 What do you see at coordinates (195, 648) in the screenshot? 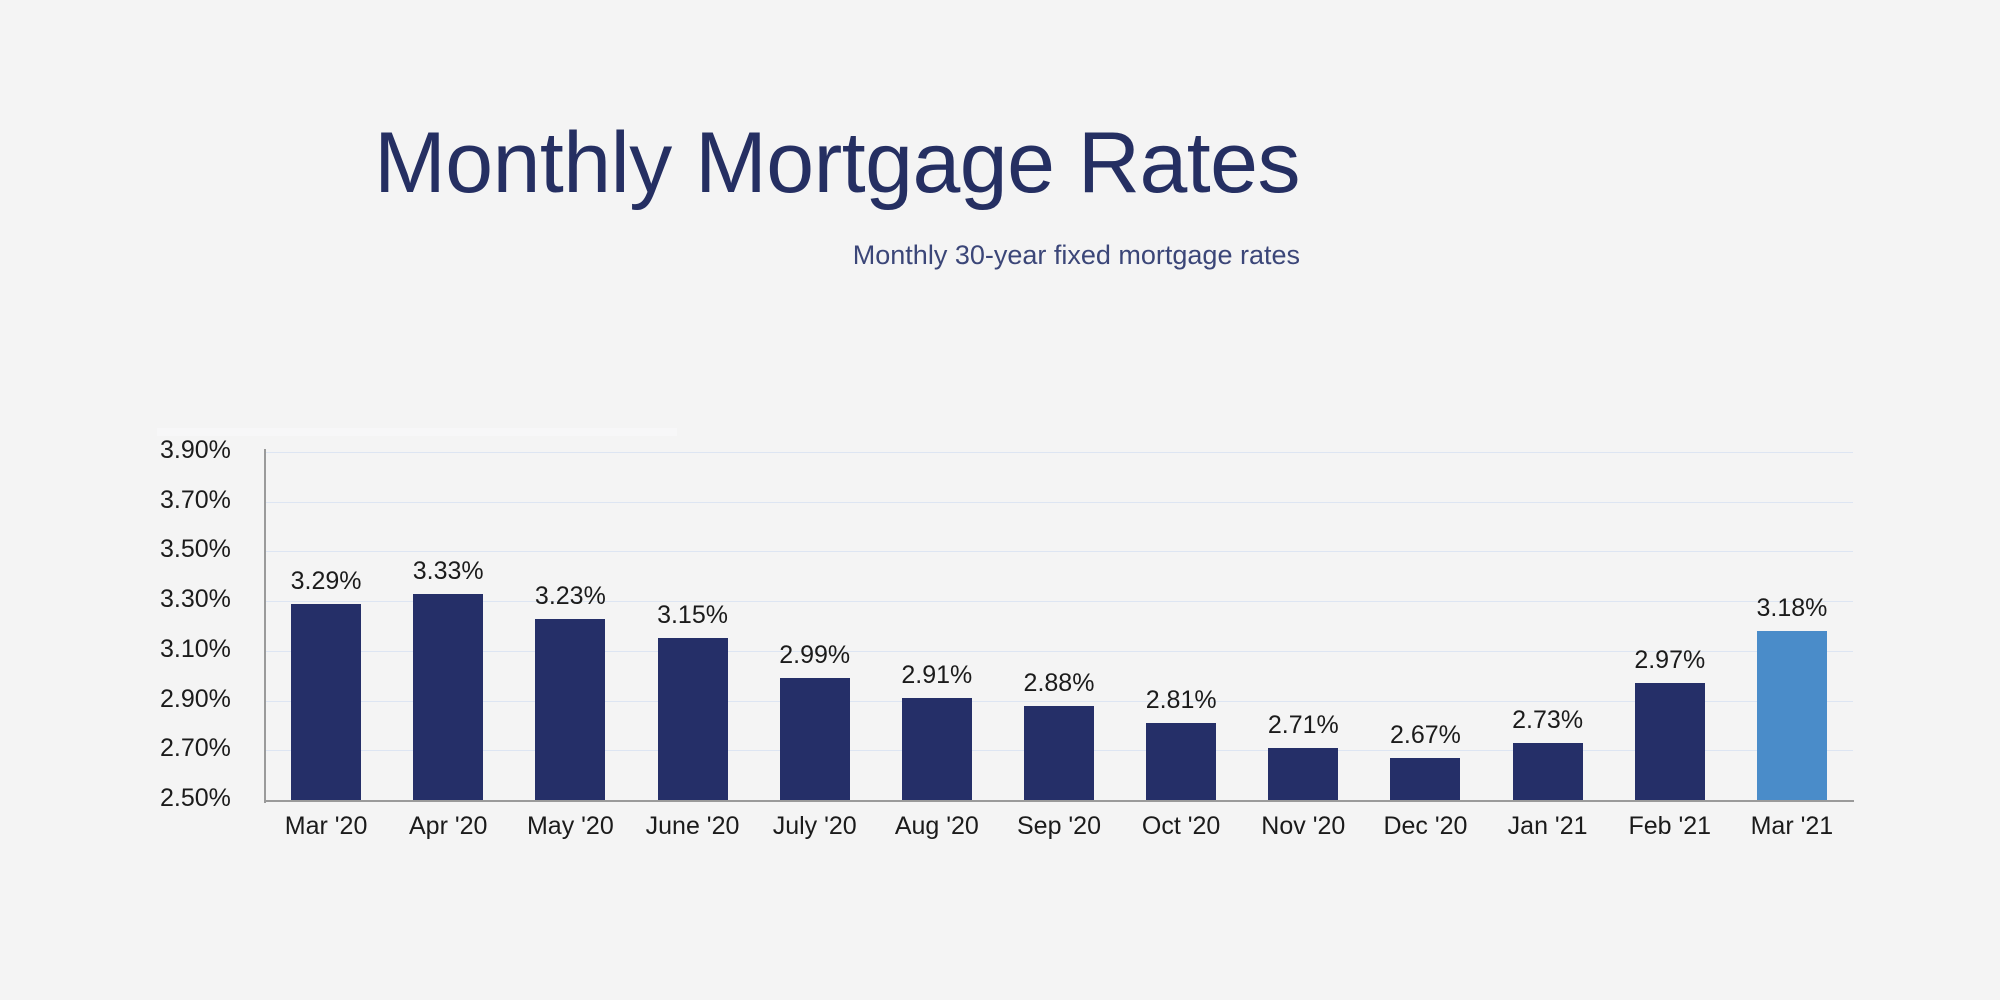
I see `y-tick-label-text: 3.10%` at bounding box center [195, 648].